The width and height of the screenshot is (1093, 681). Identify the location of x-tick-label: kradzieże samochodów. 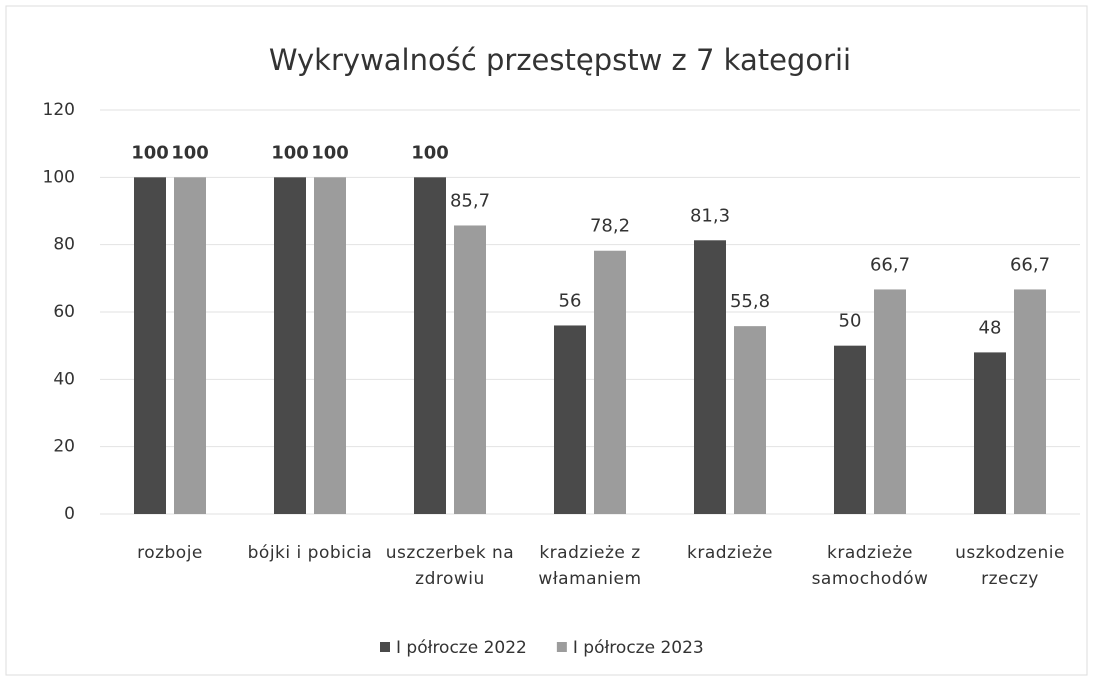
(870, 566).